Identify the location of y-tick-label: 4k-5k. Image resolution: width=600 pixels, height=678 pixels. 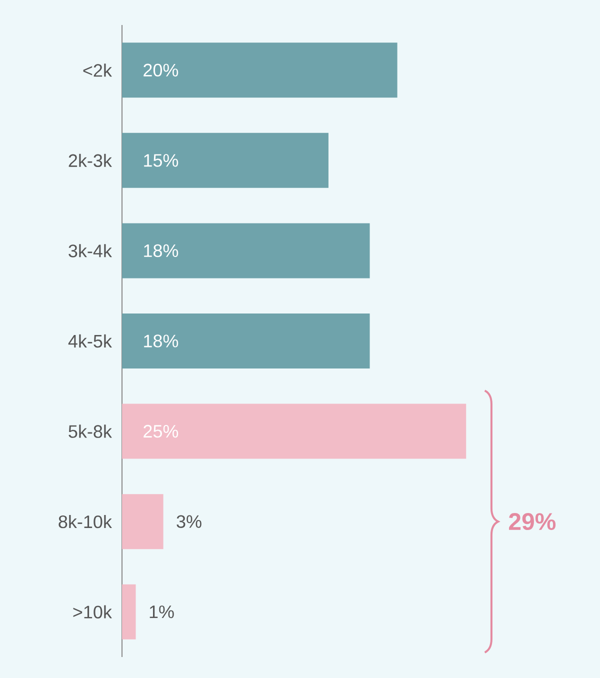
(90, 341).